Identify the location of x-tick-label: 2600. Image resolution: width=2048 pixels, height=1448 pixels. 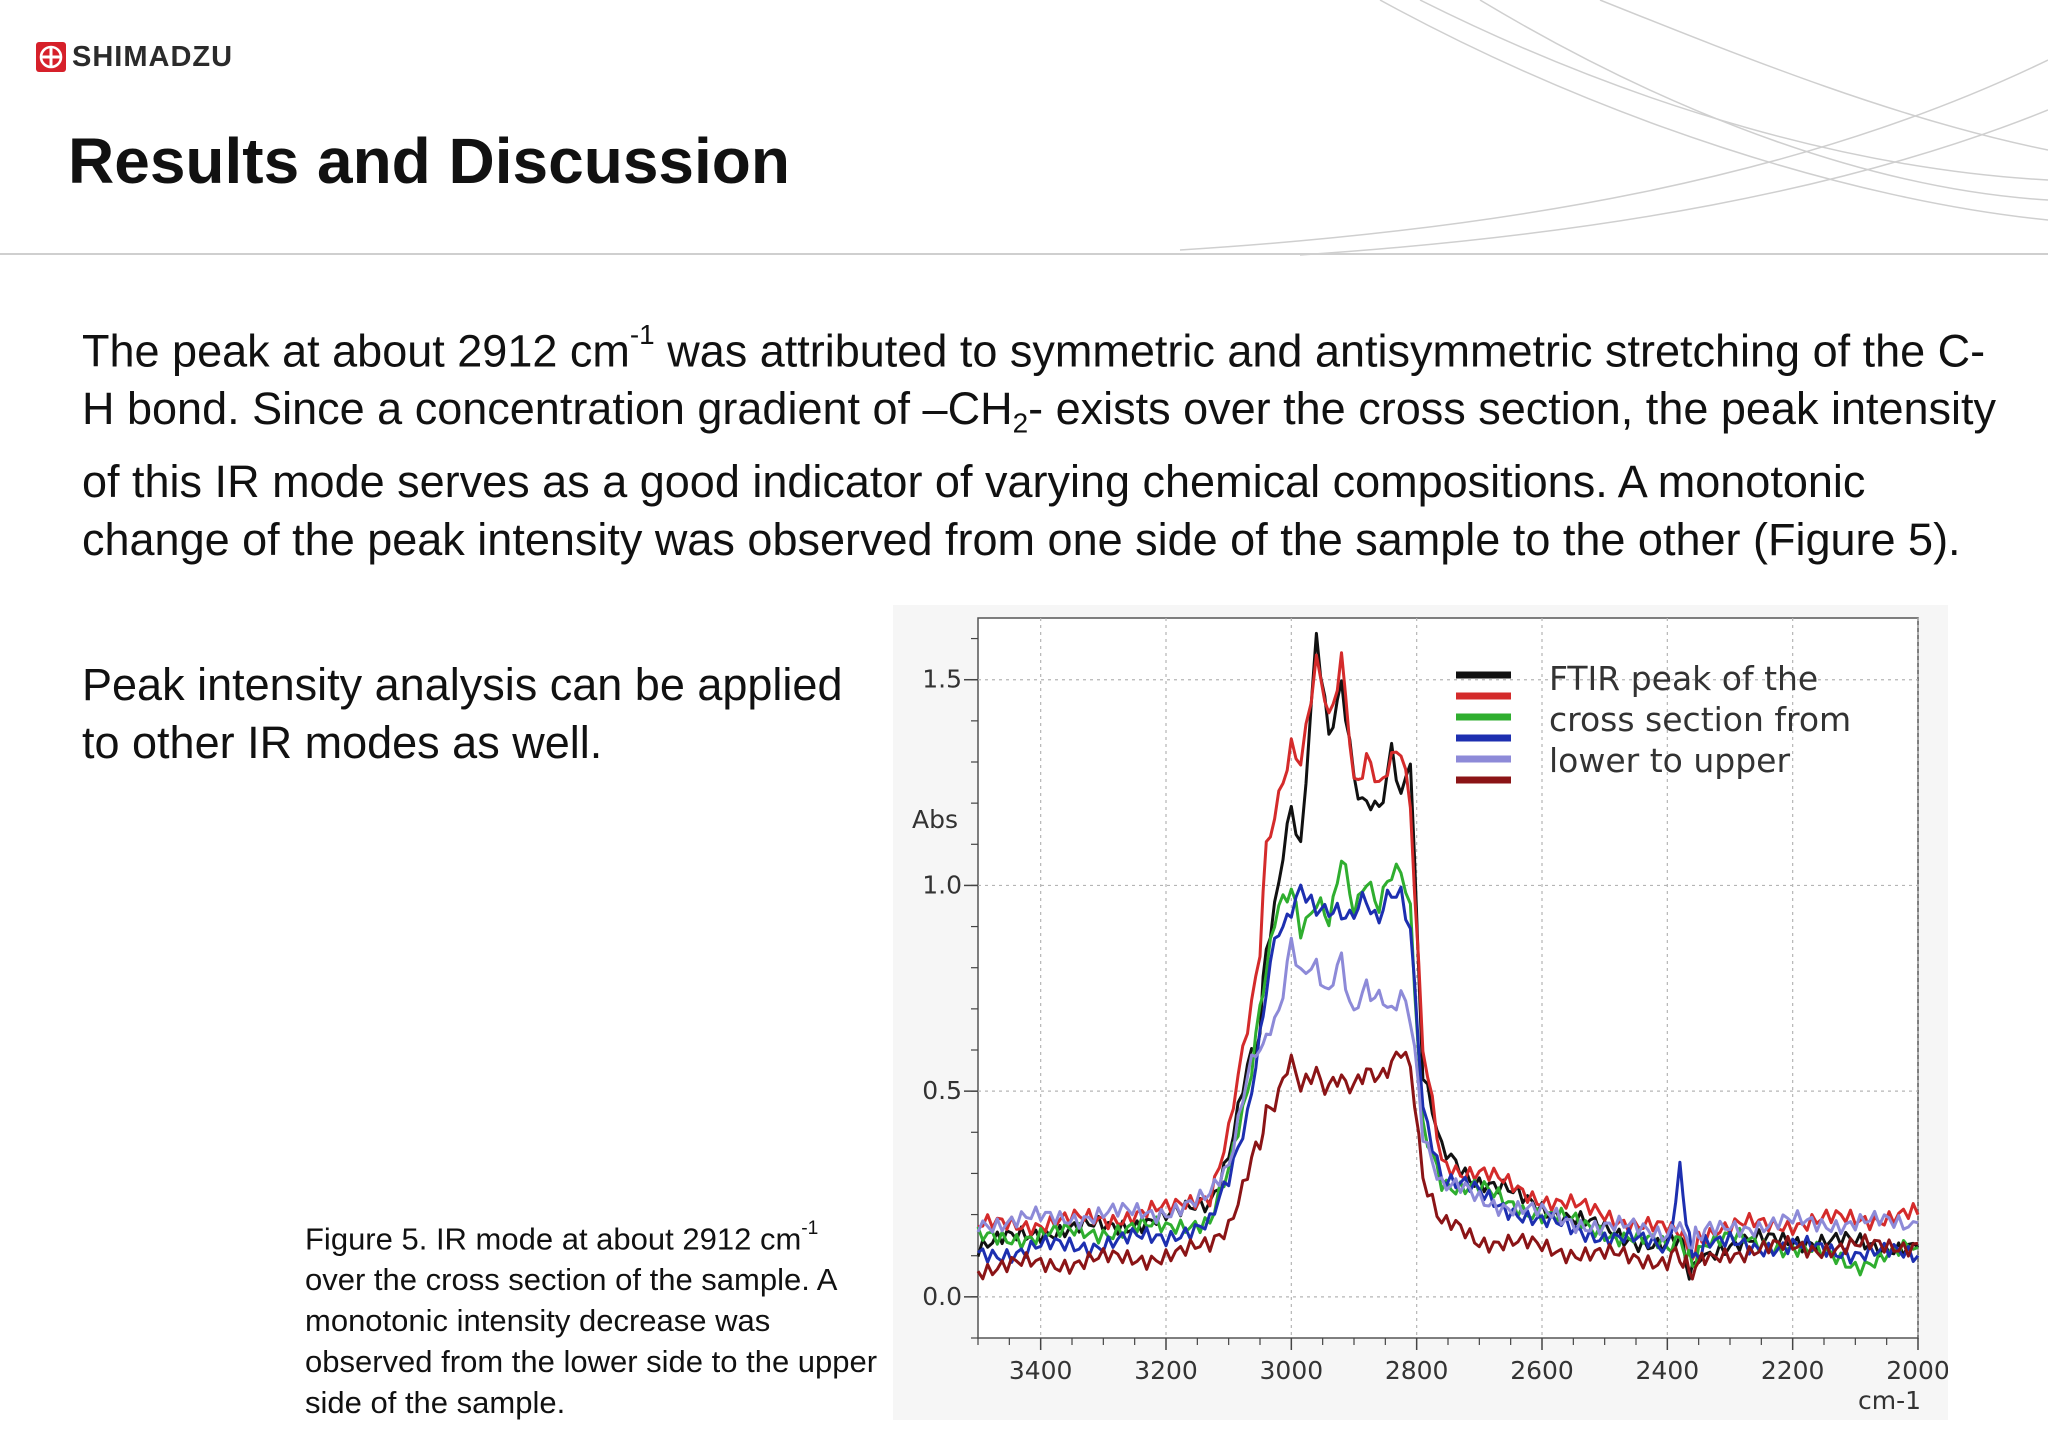
(1542, 1370).